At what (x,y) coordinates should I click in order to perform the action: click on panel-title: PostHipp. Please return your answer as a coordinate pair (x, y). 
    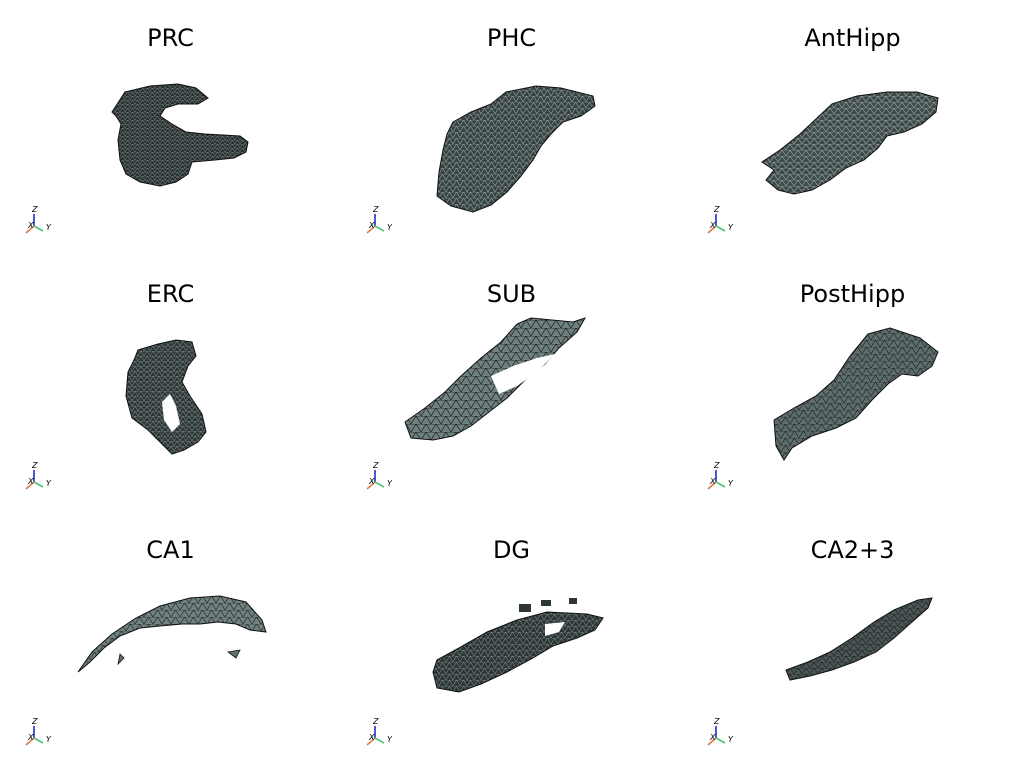
    Looking at the image, I should click on (852, 294).